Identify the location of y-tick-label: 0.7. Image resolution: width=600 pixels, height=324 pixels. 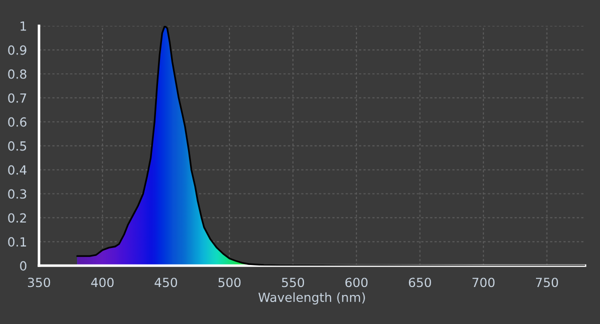
(17, 98).